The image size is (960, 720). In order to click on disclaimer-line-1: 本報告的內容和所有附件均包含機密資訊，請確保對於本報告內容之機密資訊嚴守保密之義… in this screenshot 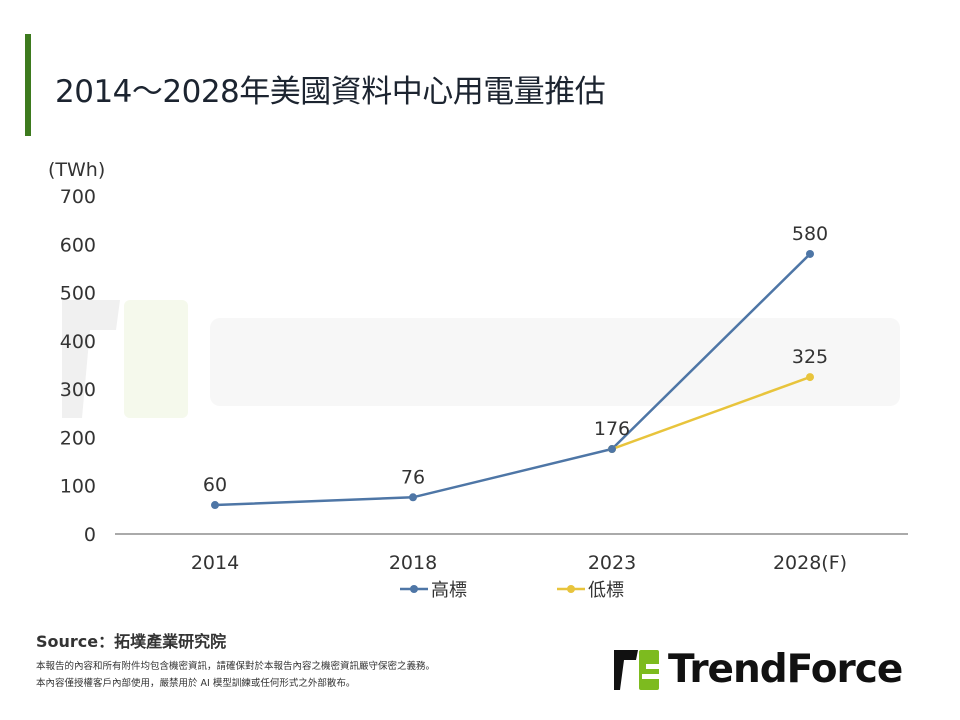, I will do `click(236, 666)`.